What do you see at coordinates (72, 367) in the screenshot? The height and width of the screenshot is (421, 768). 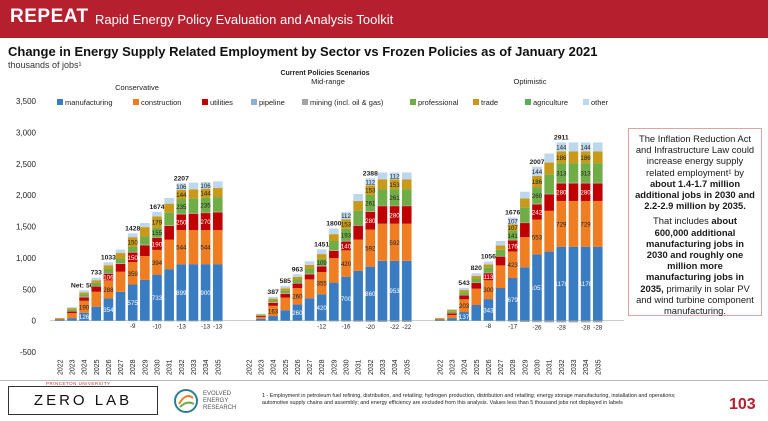 I see `x-tick-label: 2023` at bounding box center [72, 367].